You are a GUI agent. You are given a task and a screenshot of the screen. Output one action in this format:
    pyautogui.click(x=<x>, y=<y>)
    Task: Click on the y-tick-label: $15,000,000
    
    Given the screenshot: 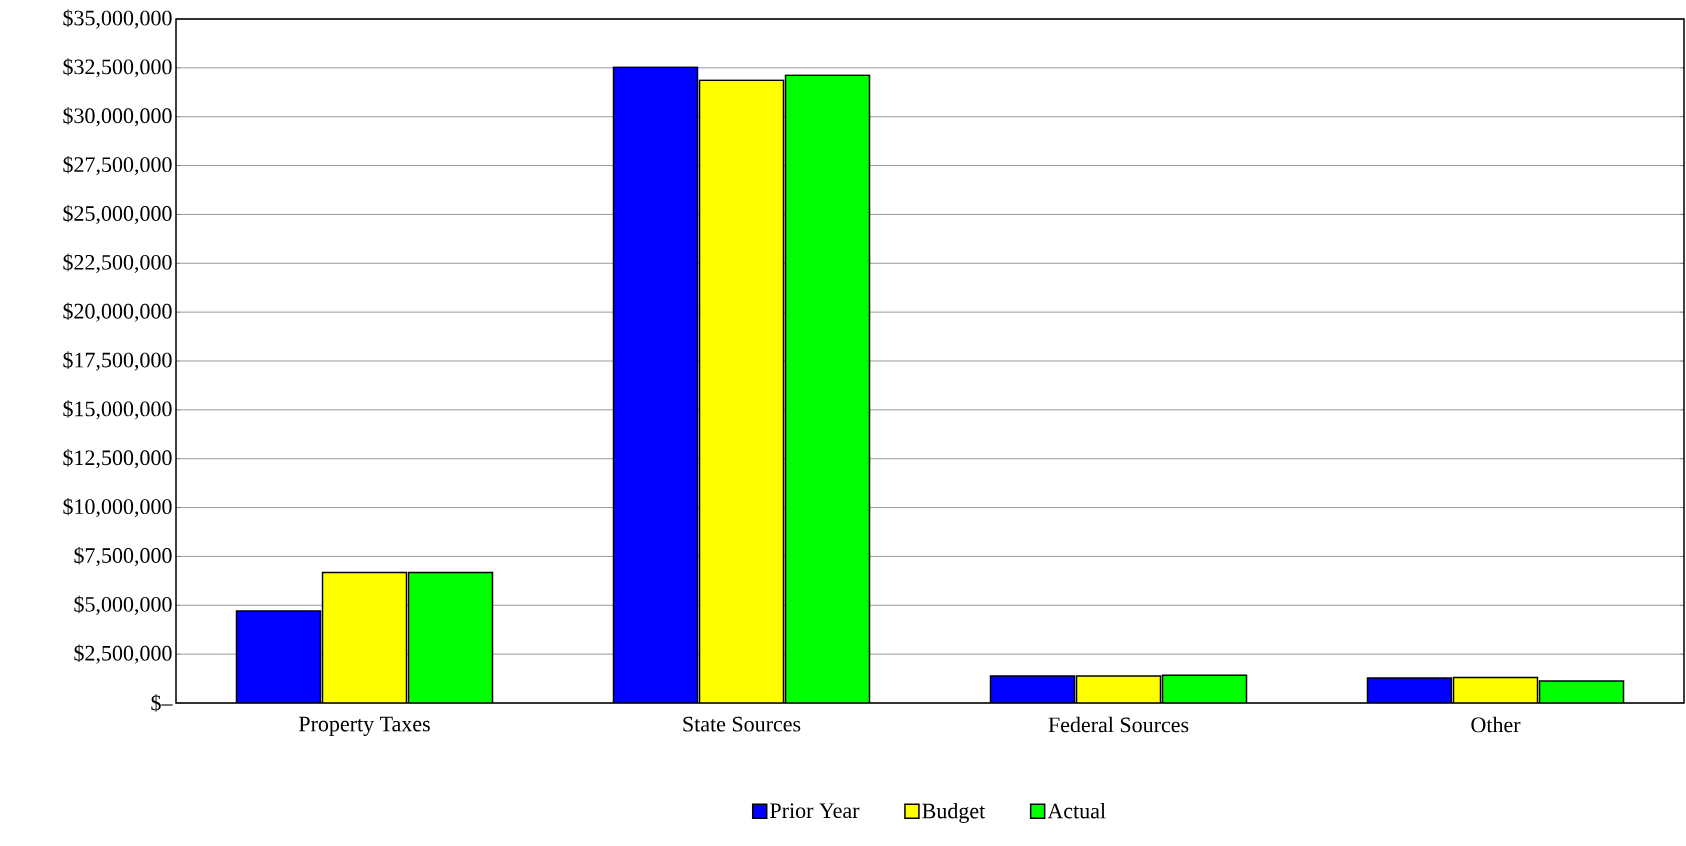 What is the action you would take?
    pyautogui.click(x=117, y=410)
    